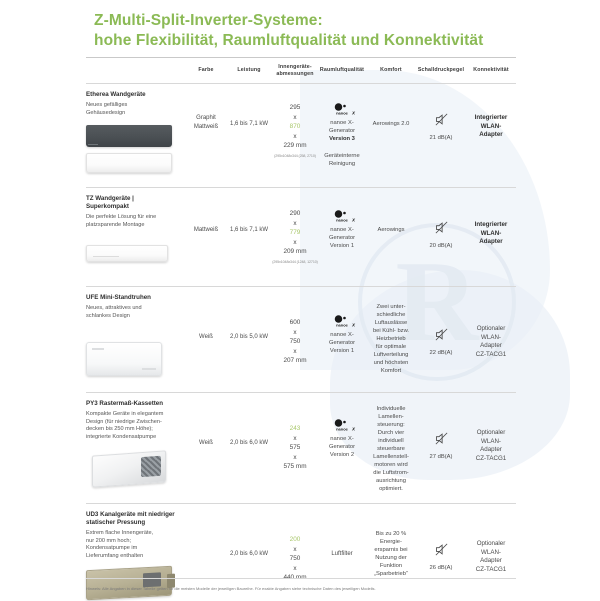  What do you see at coordinates (441, 339) in the screenshot?
I see `schalldruckpegel-value: 22 dB(A)` at bounding box center [441, 339].